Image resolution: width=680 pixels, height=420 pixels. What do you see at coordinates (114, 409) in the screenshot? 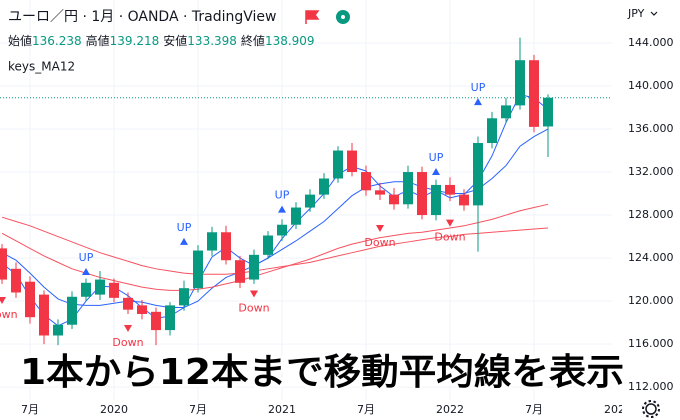
I see `x-tick-label: 2020` at bounding box center [114, 409].